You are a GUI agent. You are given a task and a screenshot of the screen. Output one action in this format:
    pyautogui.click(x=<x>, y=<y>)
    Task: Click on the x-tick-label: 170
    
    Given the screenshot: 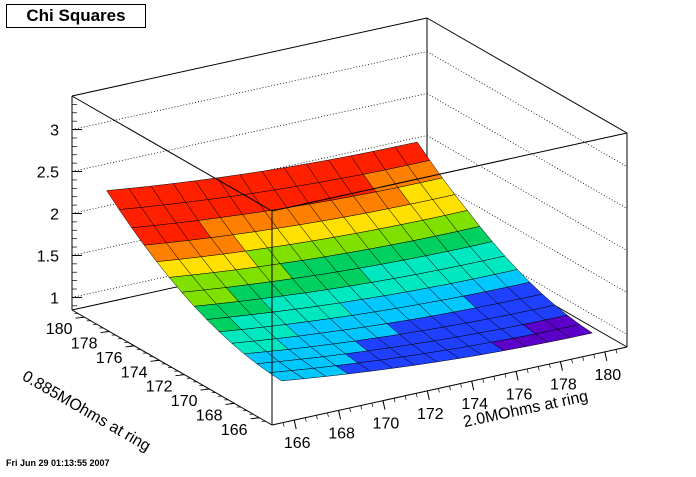 What is the action you would take?
    pyautogui.click(x=386, y=424)
    